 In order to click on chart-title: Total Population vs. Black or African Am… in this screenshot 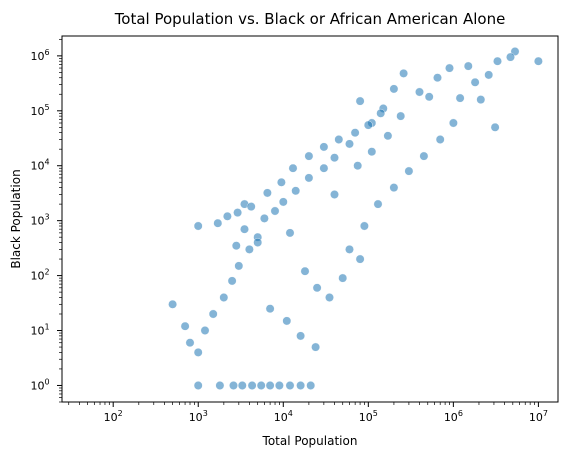, I will do `click(310, 19)`.